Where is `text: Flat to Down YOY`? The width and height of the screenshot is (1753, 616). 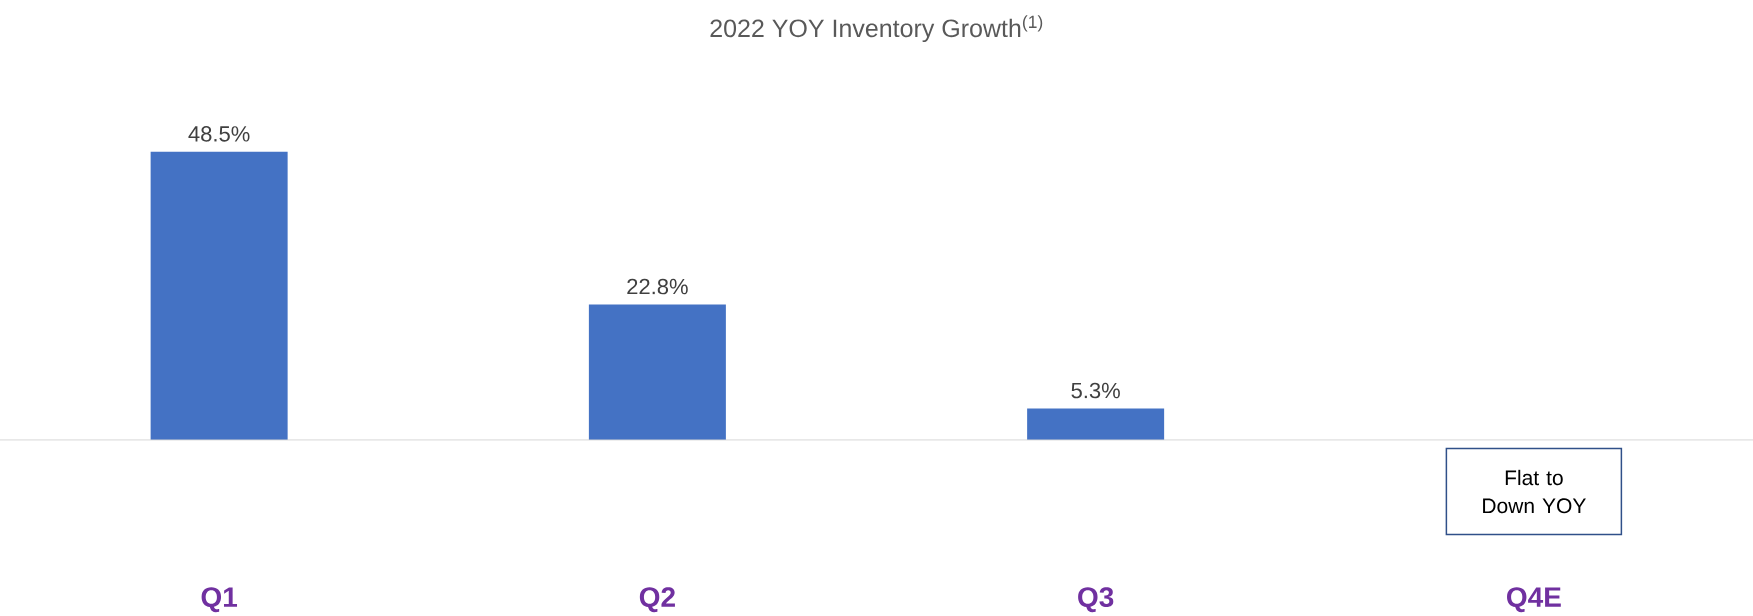 text: Flat to Down YOY is located at coordinates (1534, 491).